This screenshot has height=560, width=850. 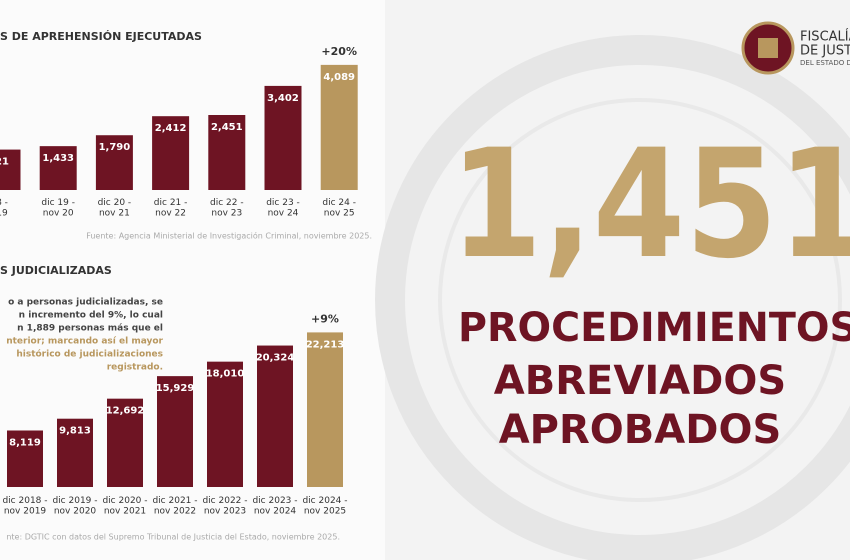 I want to click on value-label: 21, so click(x=4, y=162).